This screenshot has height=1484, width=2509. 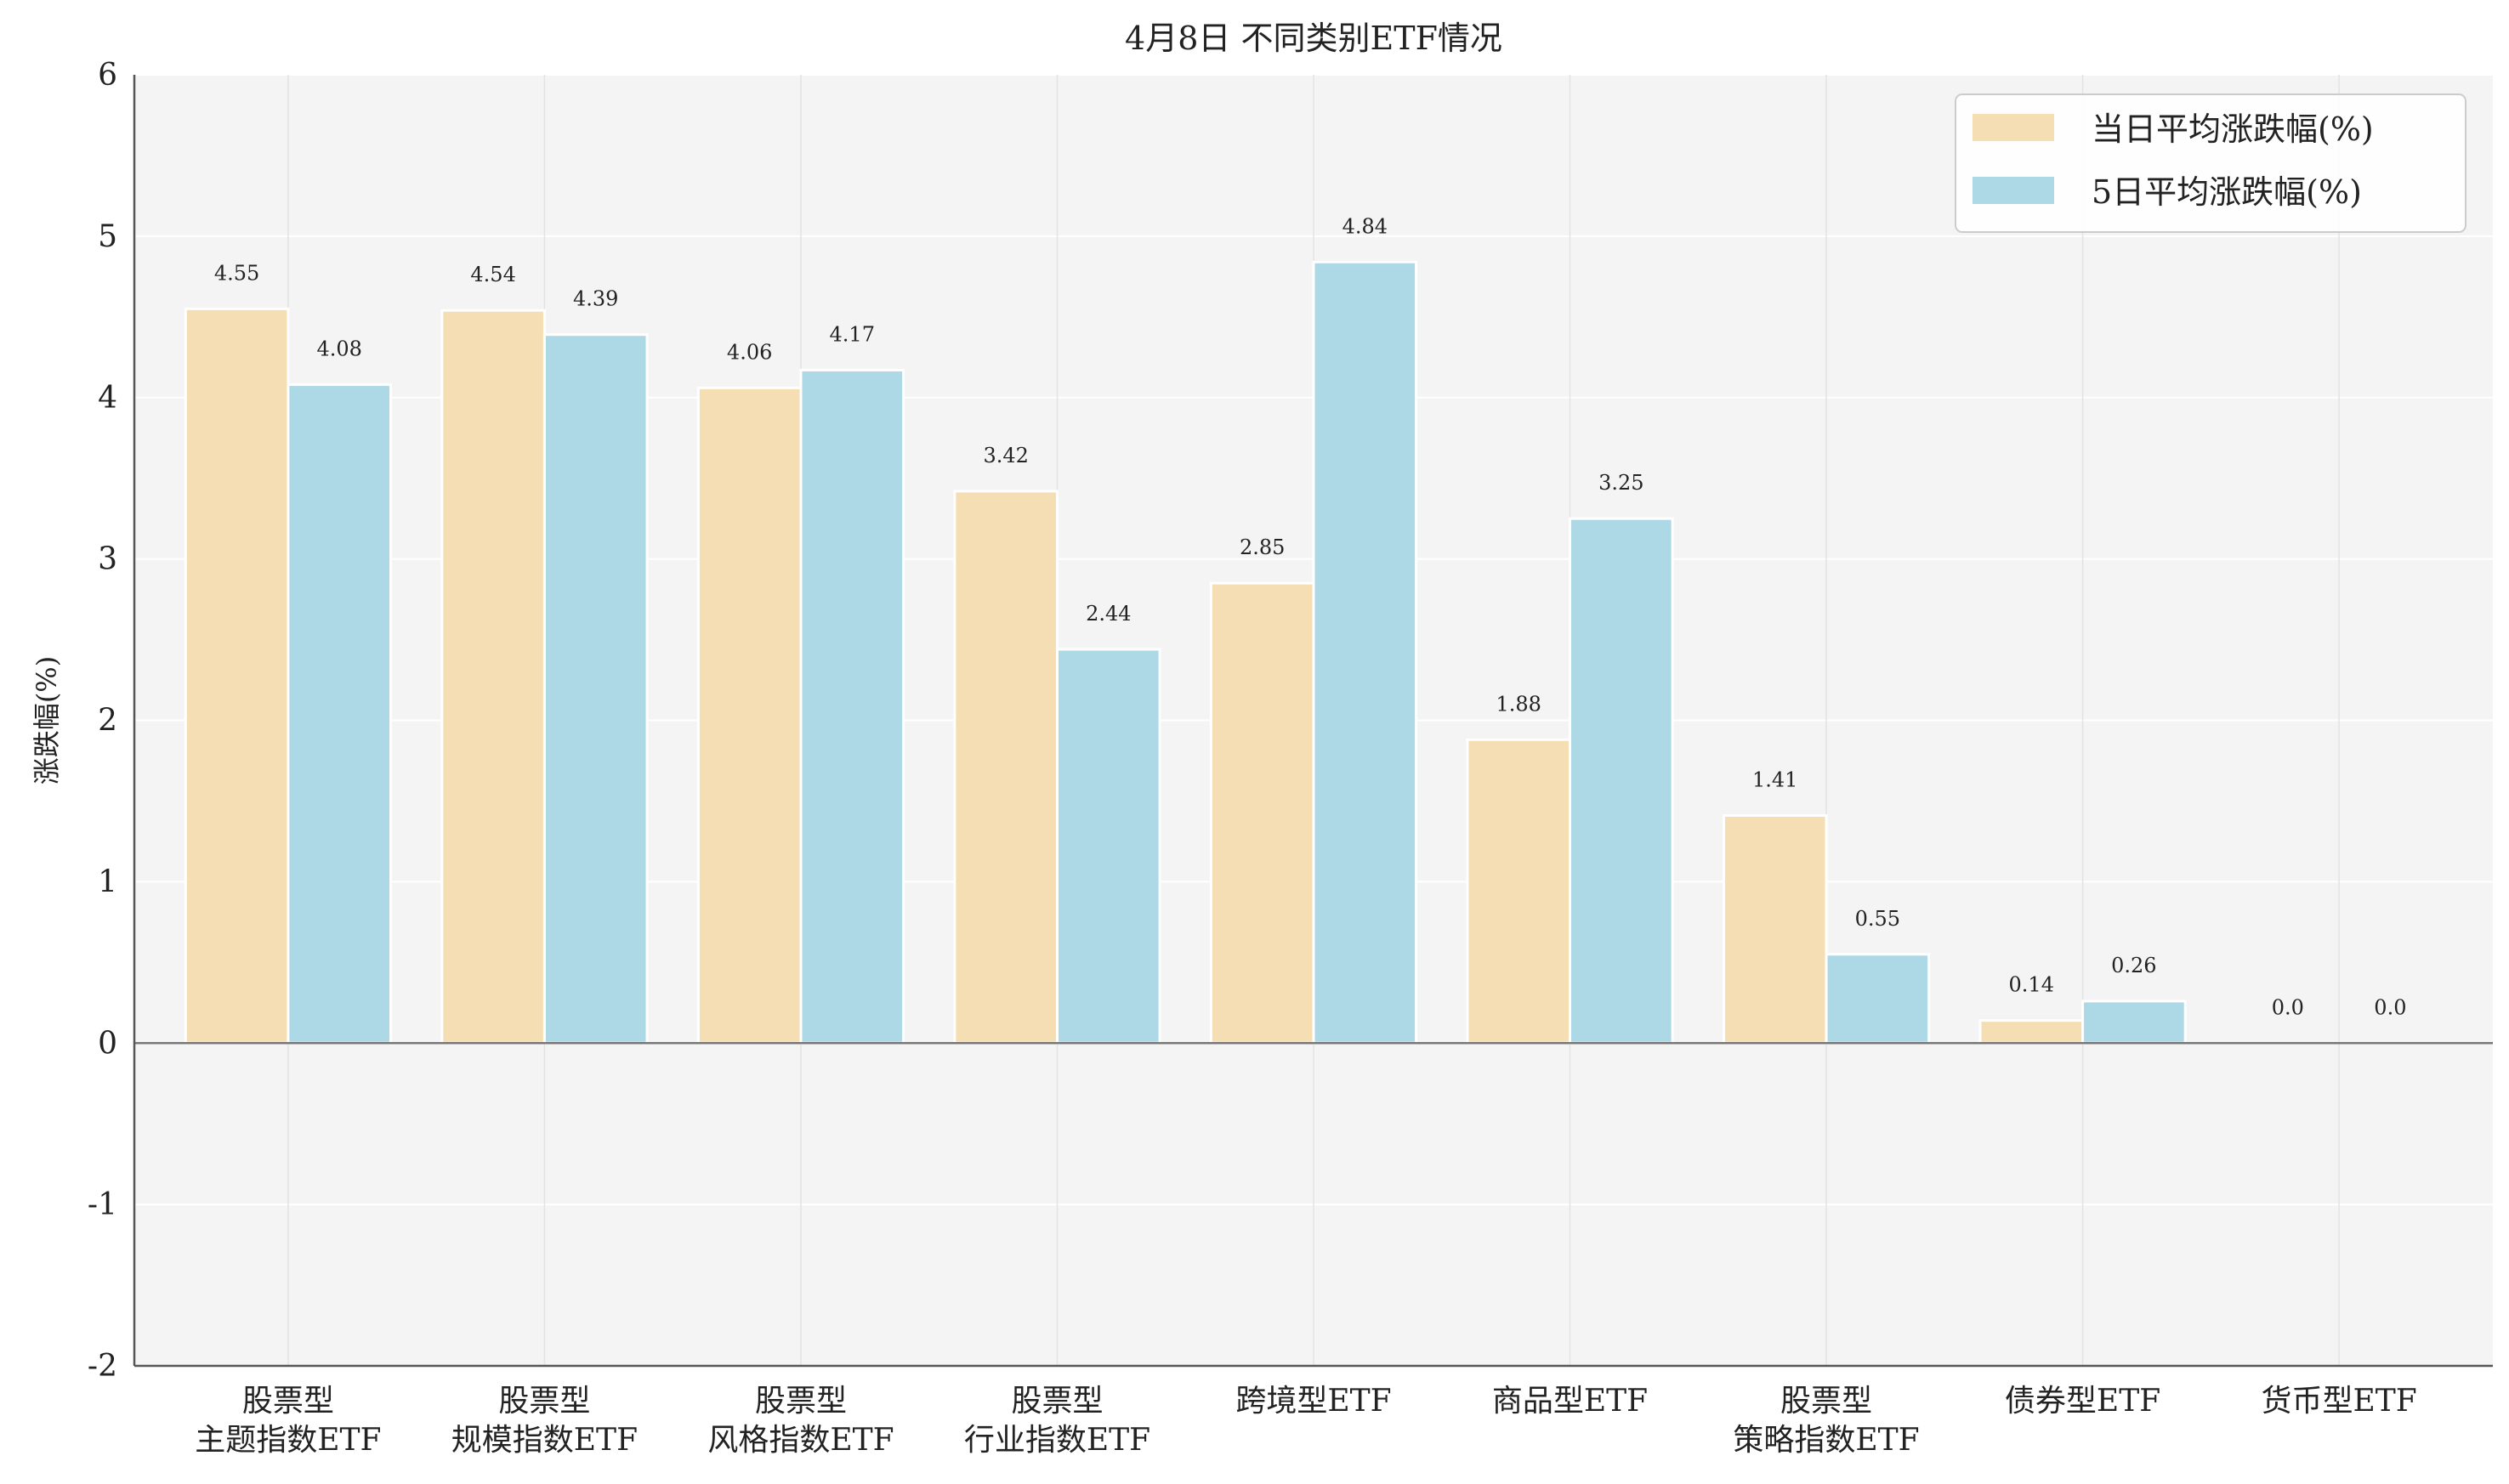 What do you see at coordinates (1570, 1401) in the screenshot?
I see `x-tick-label: 商品型ETF` at bounding box center [1570, 1401].